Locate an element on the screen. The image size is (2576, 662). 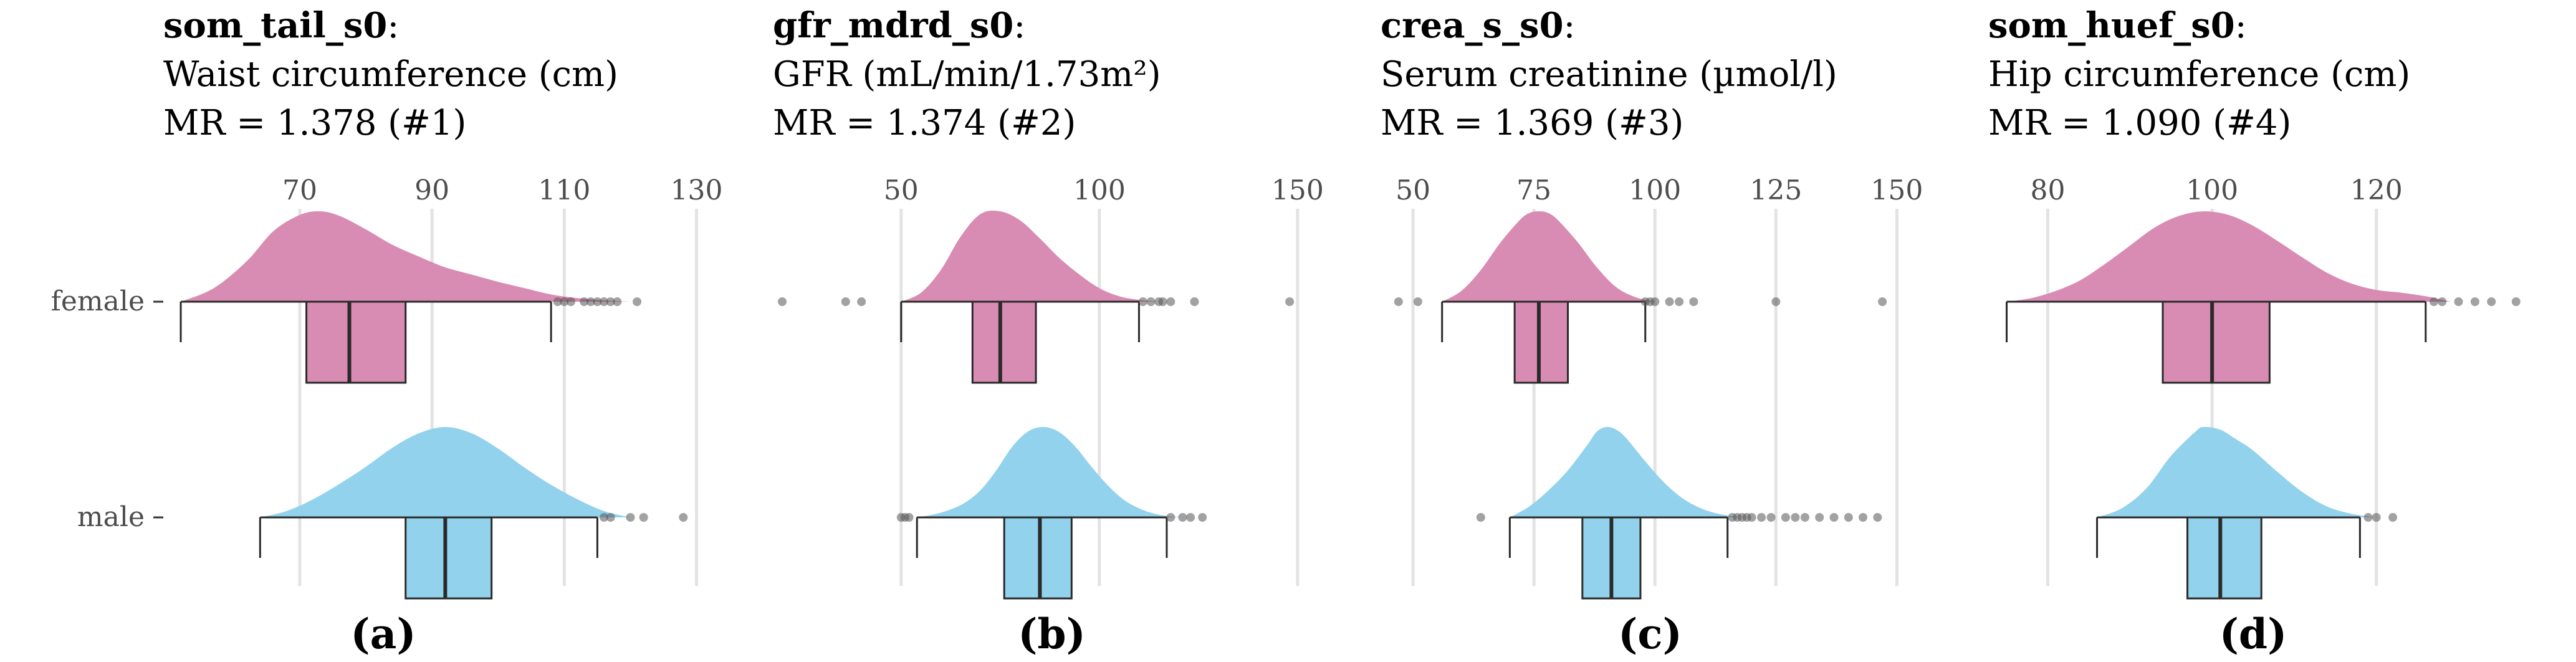
x-tick-label: 75 is located at coordinates (1534, 190).